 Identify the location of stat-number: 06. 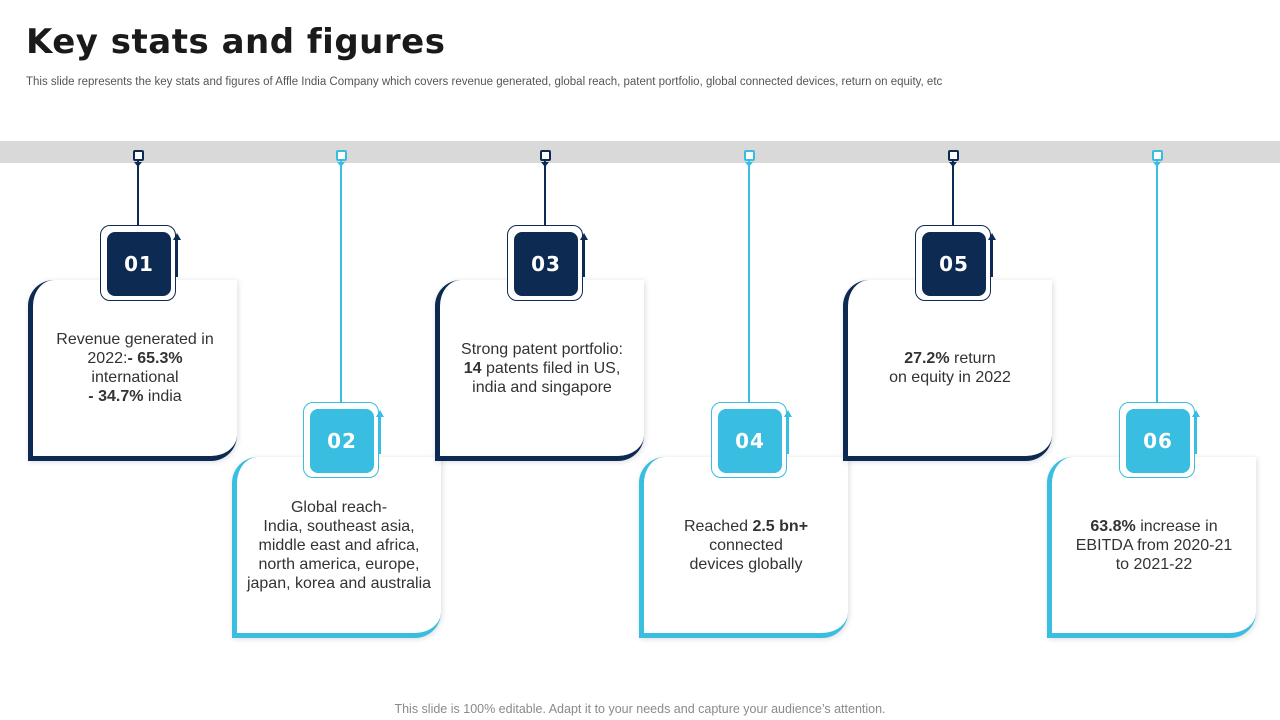
(1158, 441).